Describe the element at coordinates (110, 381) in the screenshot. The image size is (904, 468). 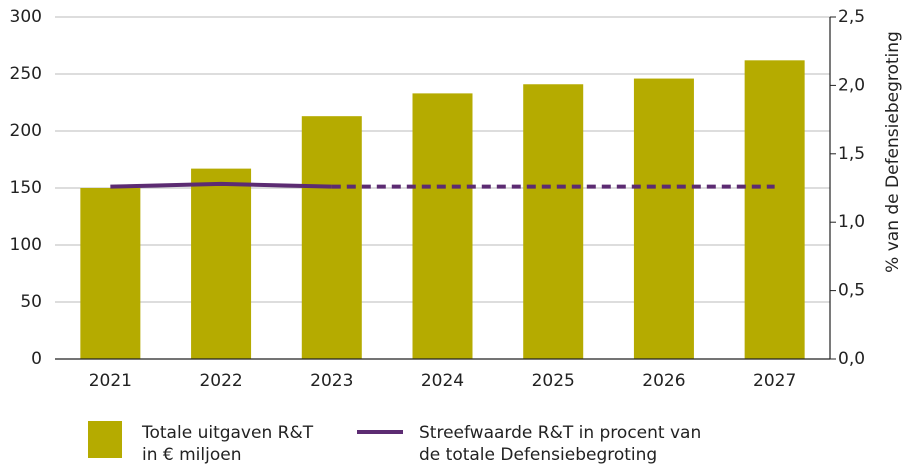
I see `x-tick-label: 2021` at that location.